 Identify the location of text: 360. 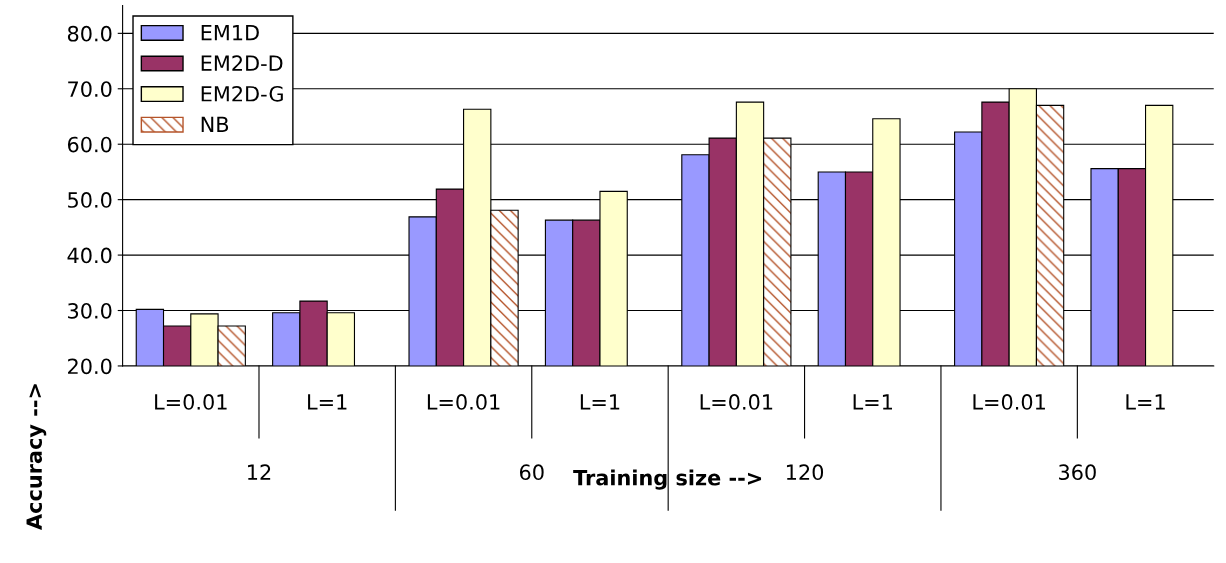
(1077, 472).